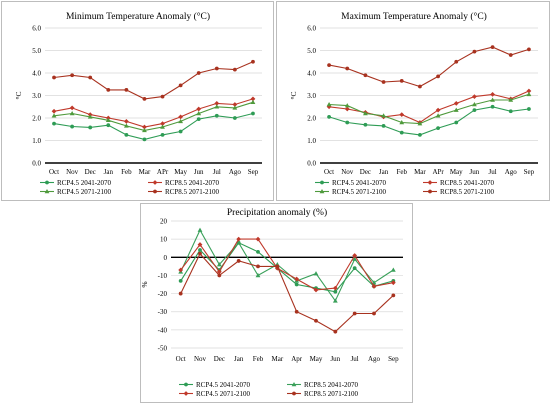 The height and width of the screenshot is (403, 550). Describe the element at coordinates (199, 172) in the screenshot. I see `min-temp-x-tick-label: Jun` at that location.